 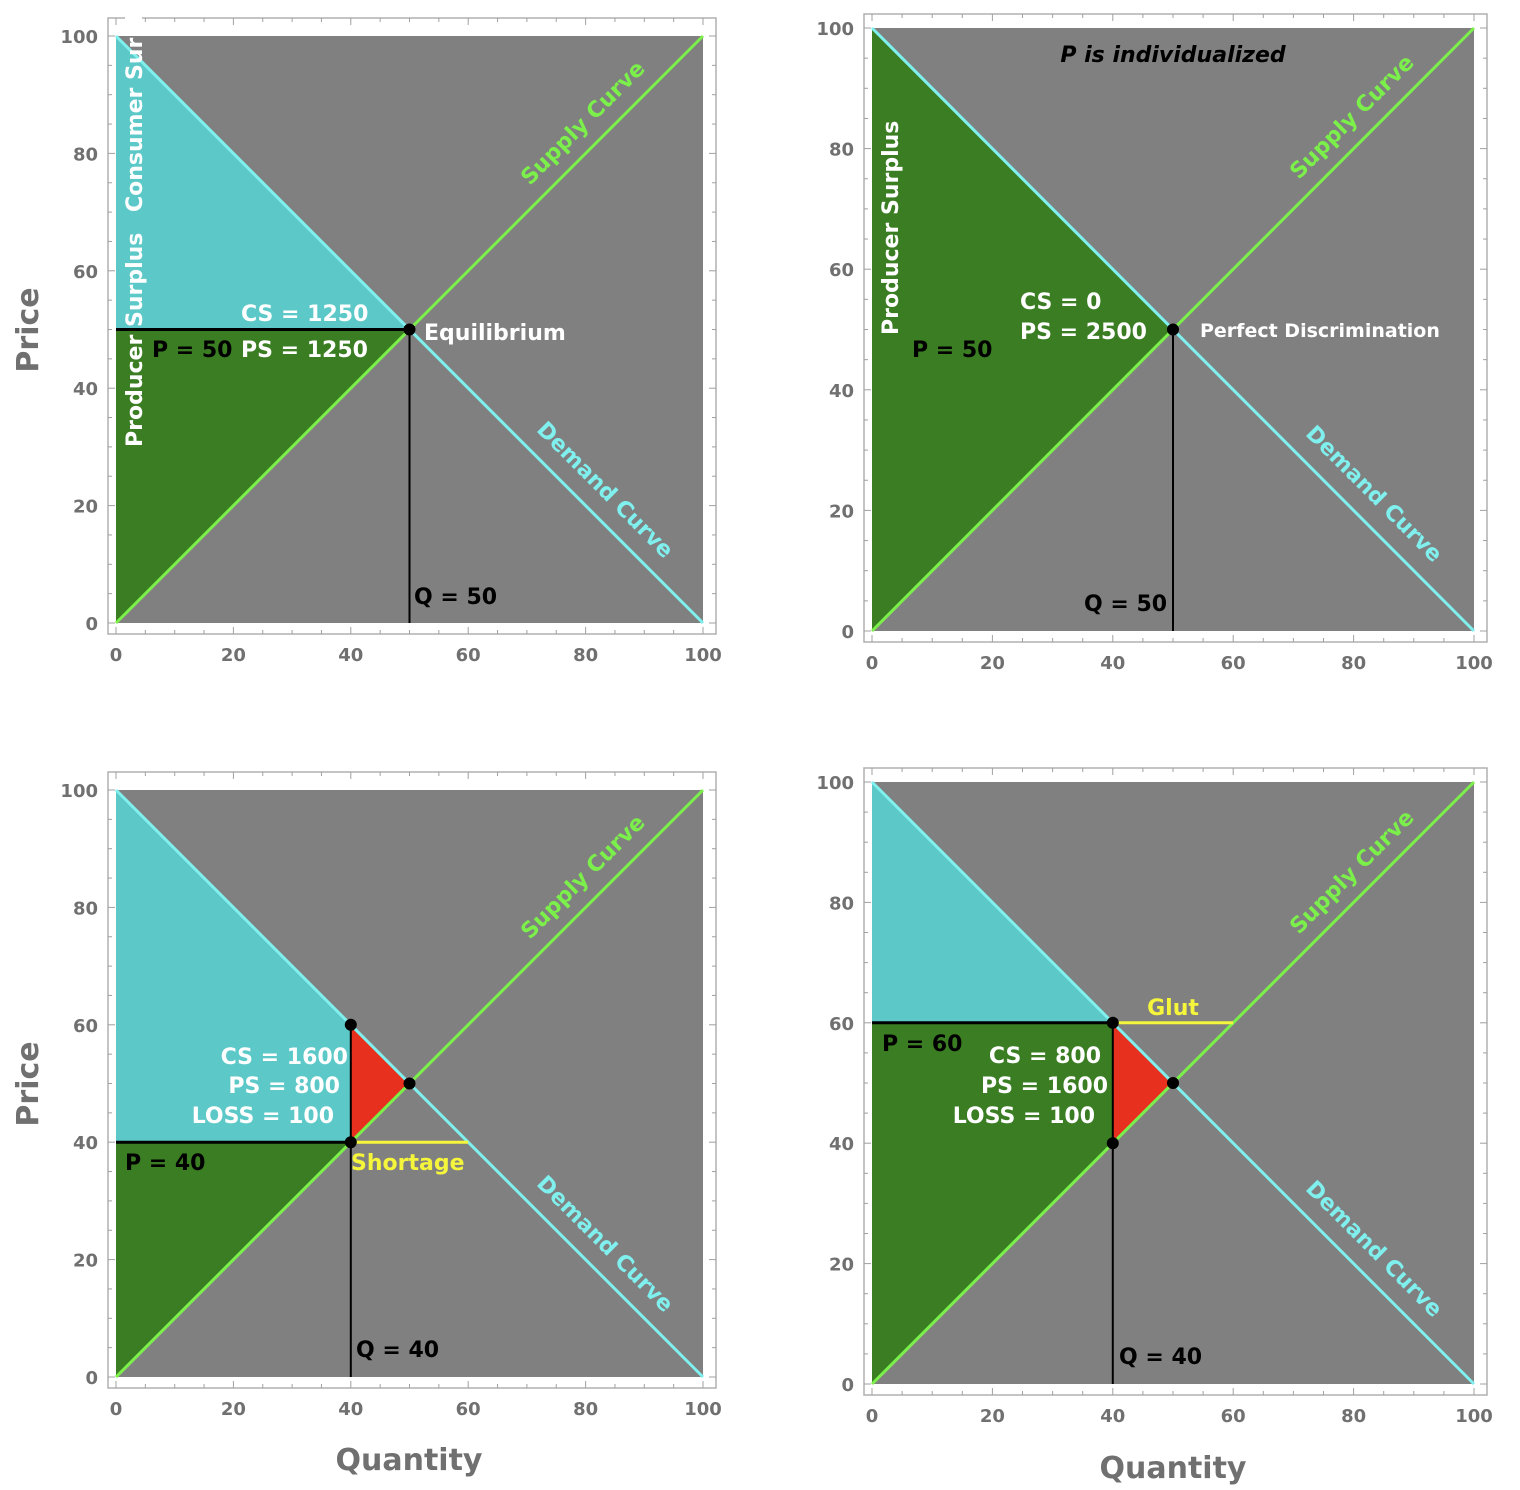 I want to click on surplus-stat-label: CS = 0, so click(x=1060, y=302).